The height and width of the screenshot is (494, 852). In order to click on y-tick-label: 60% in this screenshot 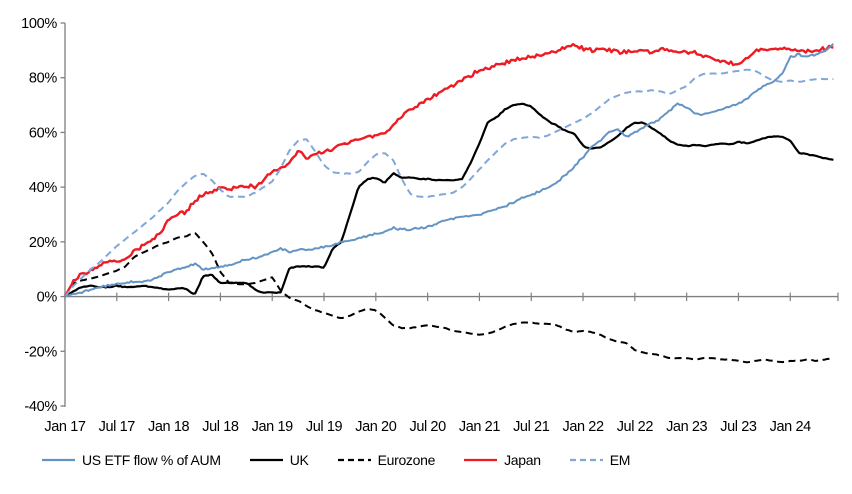, I will do `click(43, 133)`.